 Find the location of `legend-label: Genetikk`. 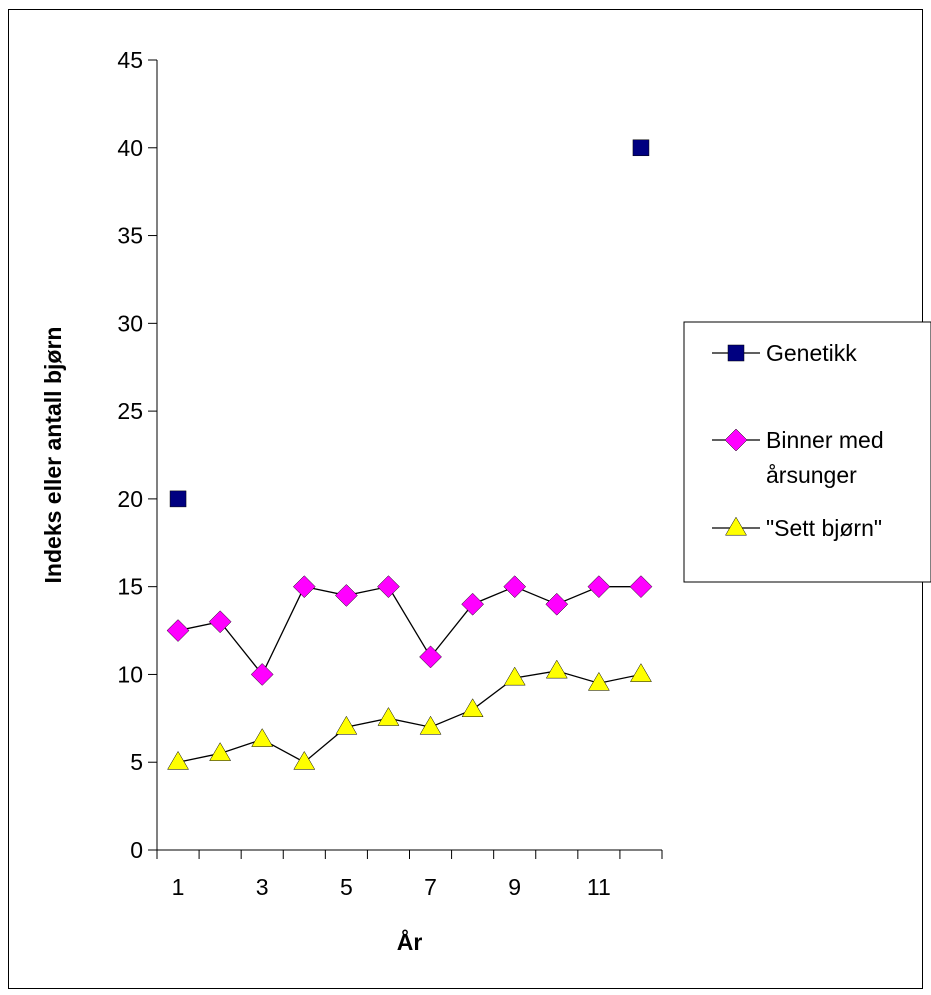

legend-label: Genetikk is located at coordinates (811, 353).